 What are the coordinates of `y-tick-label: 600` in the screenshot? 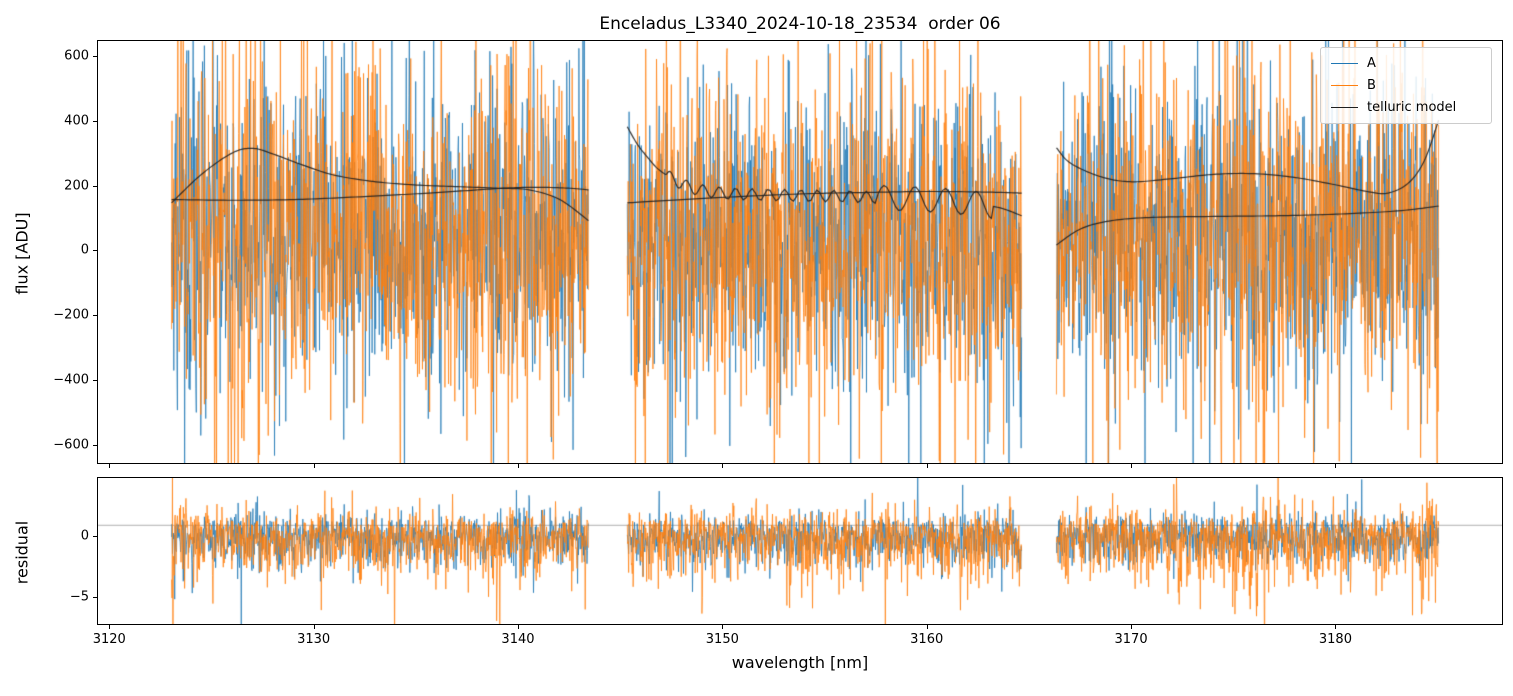 It's located at (76, 56).